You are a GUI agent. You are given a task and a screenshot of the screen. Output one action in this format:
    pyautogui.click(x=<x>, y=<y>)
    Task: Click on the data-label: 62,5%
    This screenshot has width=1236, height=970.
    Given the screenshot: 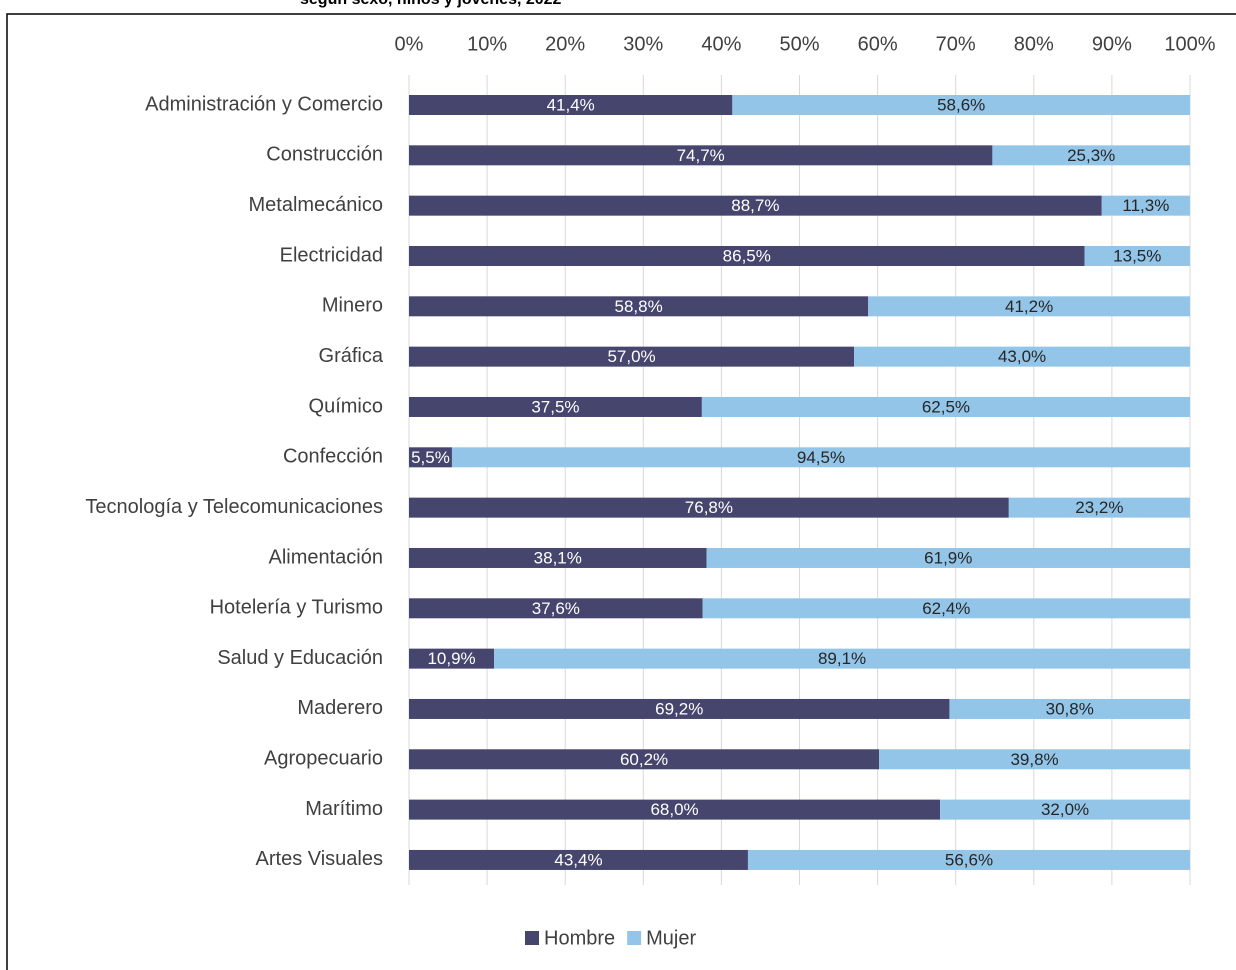 What is the action you would take?
    pyautogui.click(x=946, y=406)
    